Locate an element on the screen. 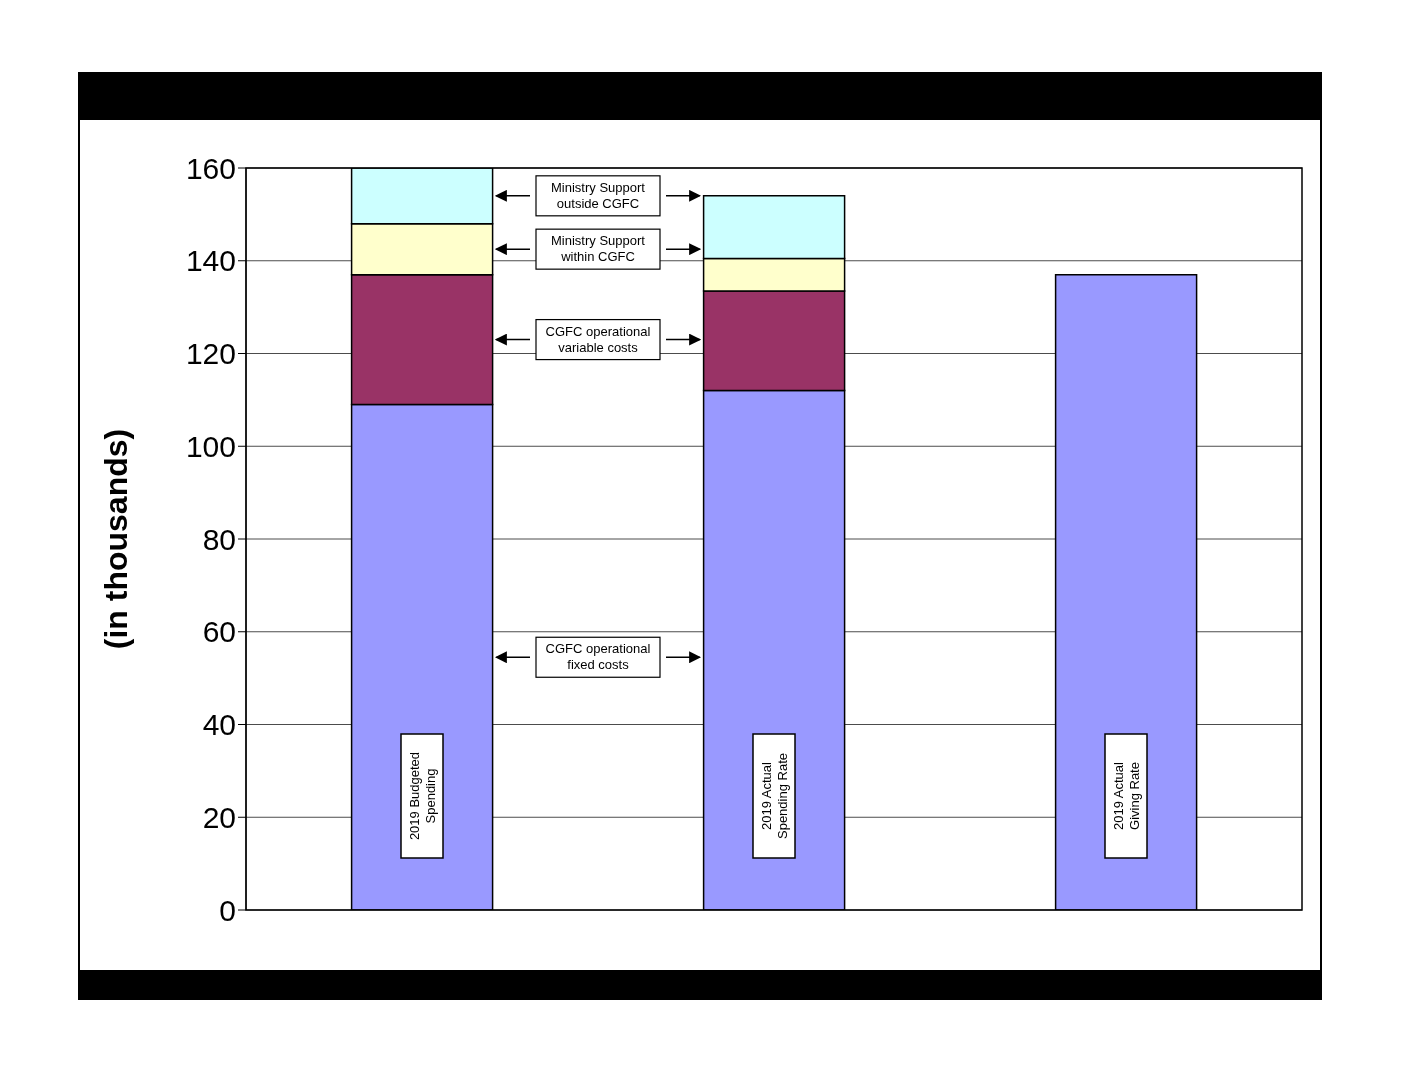 This screenshot has width=1408, height=1088. y-tick-label: 100 is located at coordinates (210, 446).